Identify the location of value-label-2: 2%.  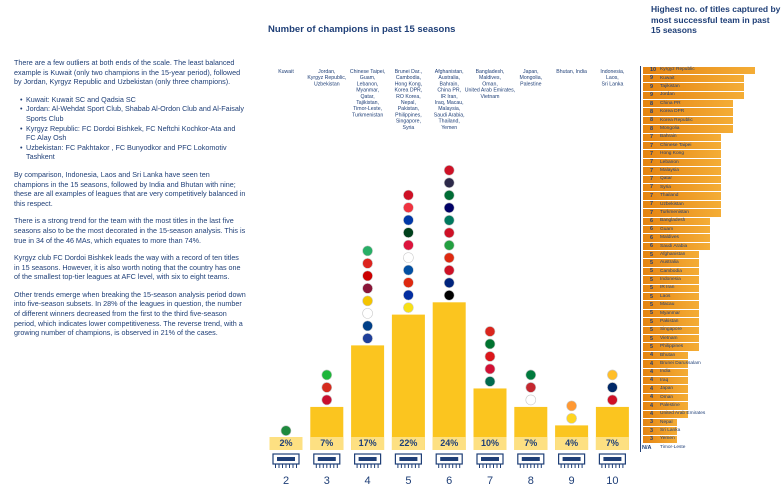
(285, 443).